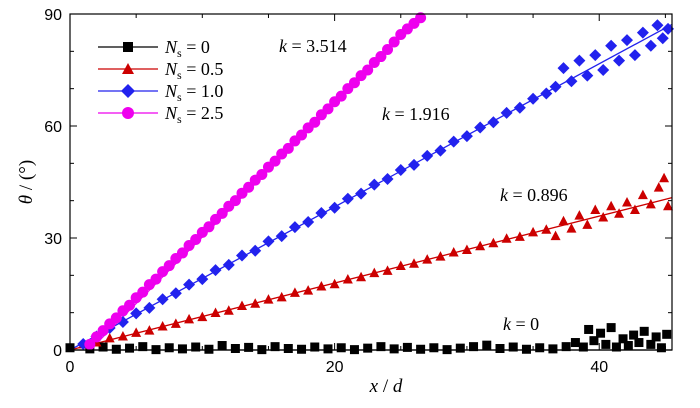 The image size is (700, 408). I want to click on slope-annotation-ns-1.0: k = 1.916, so click(416, 114).